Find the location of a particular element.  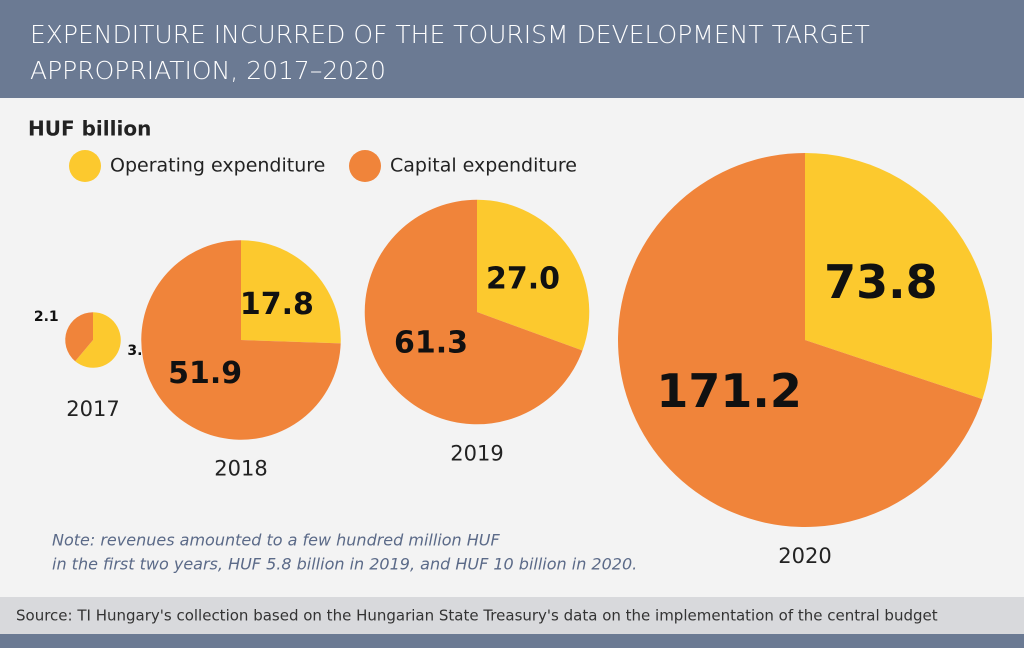

value-label: 2.1 is located at coordinates (46, 317).